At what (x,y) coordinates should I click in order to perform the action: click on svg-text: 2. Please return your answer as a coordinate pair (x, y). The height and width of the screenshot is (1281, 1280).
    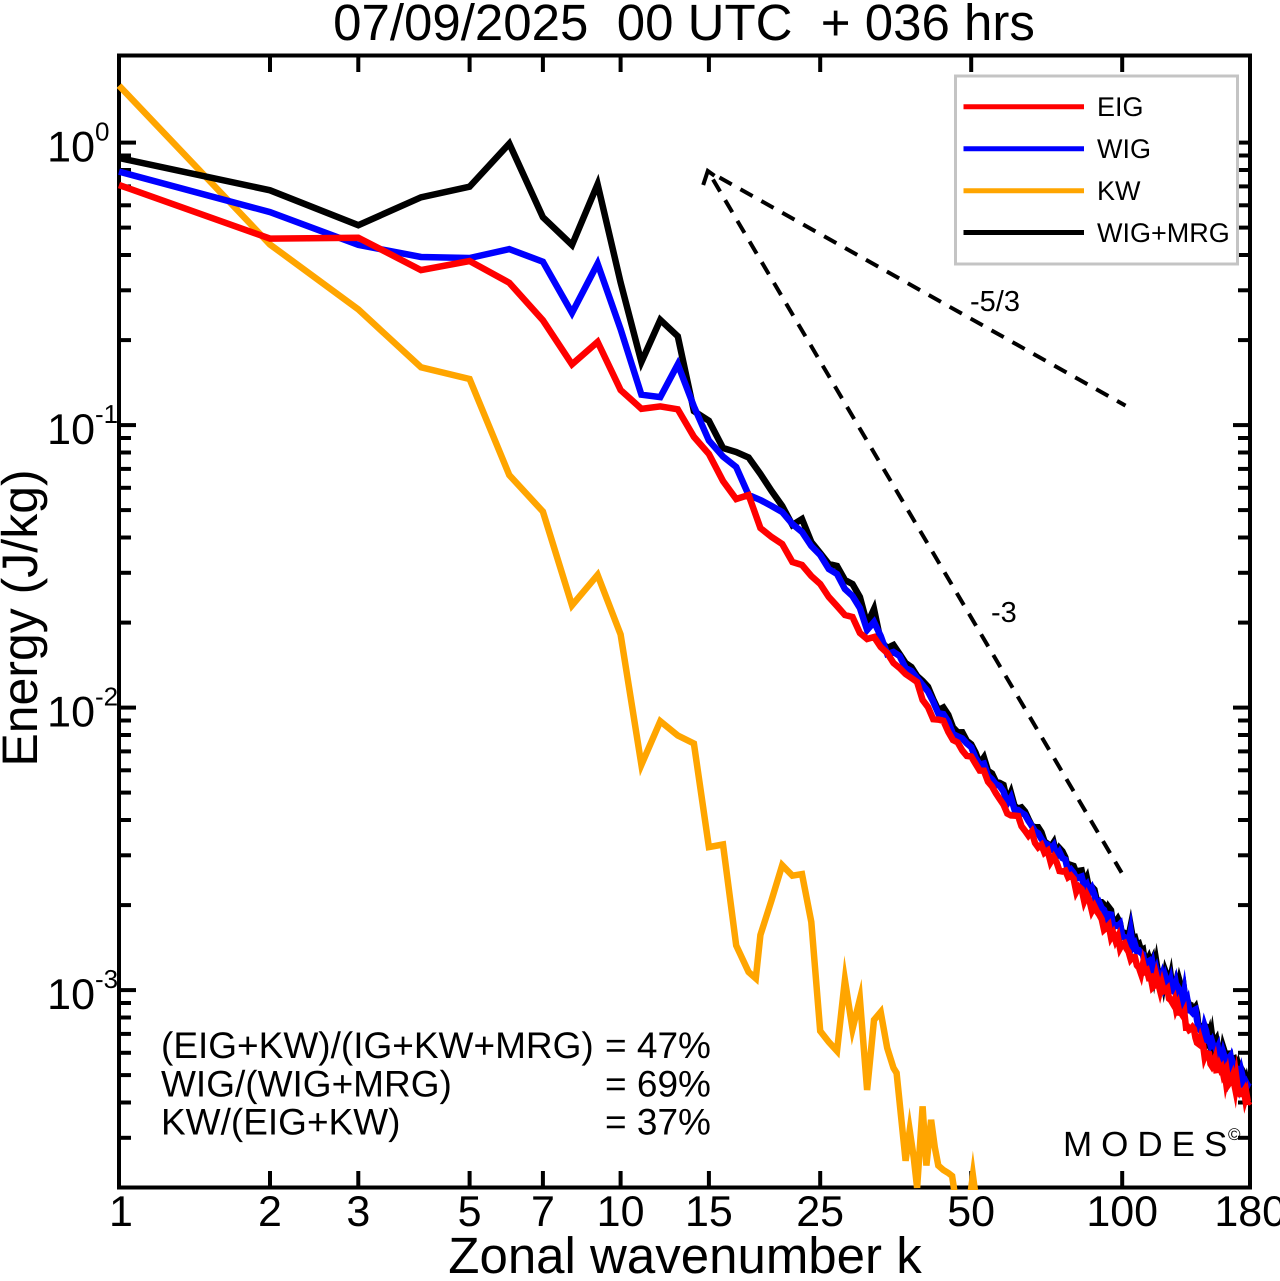
    Looking at the image, I should click on (270, 1212).